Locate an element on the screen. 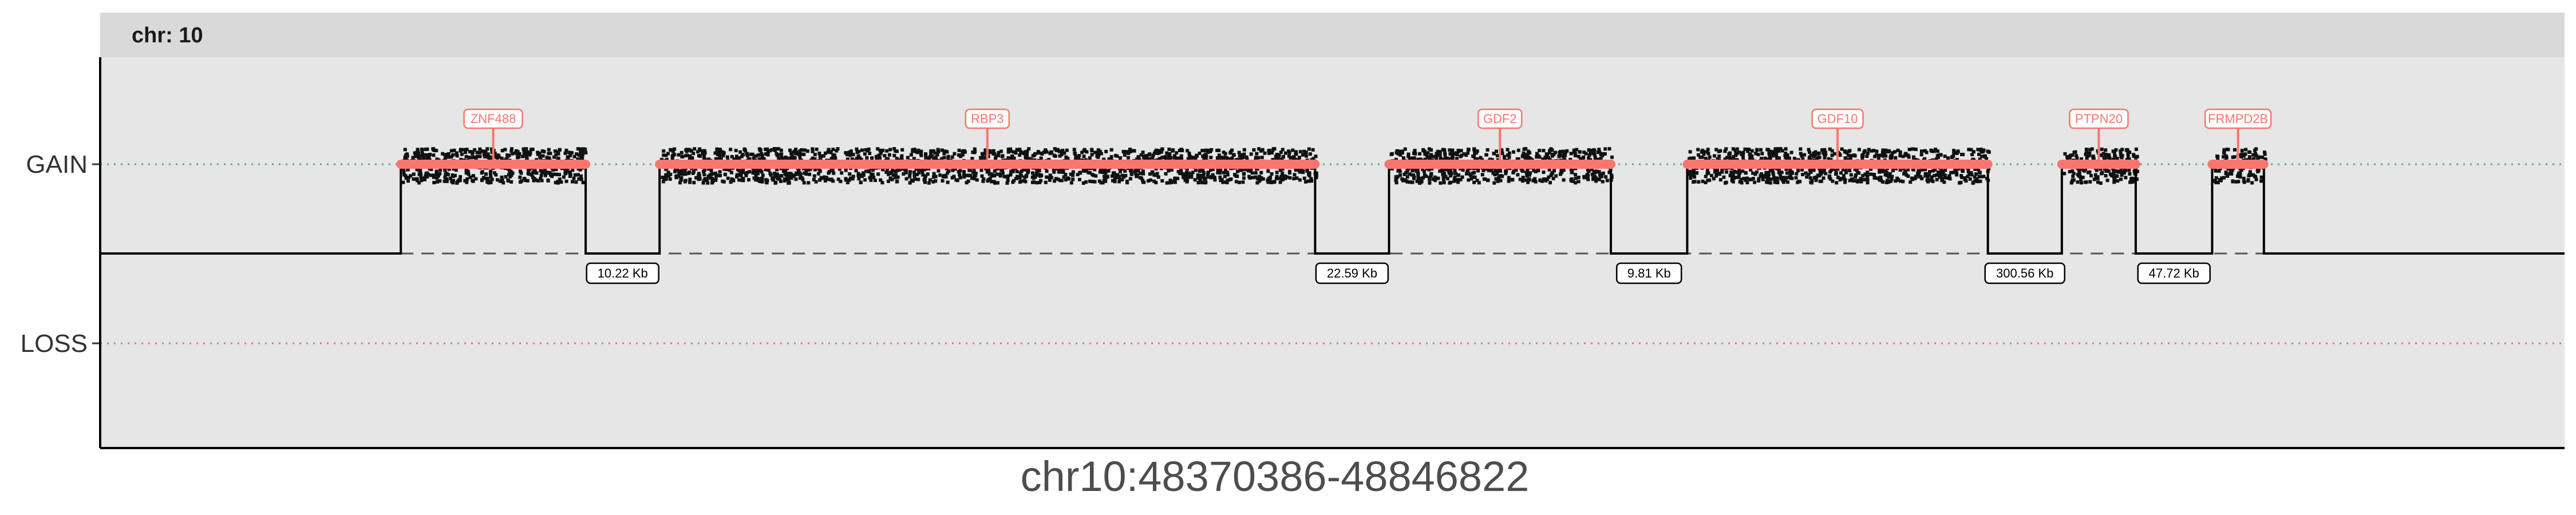 The width and height of the screenshot is (2576, 515). gap-label: 9.81 Kb is located at coordinates (1649, 273).